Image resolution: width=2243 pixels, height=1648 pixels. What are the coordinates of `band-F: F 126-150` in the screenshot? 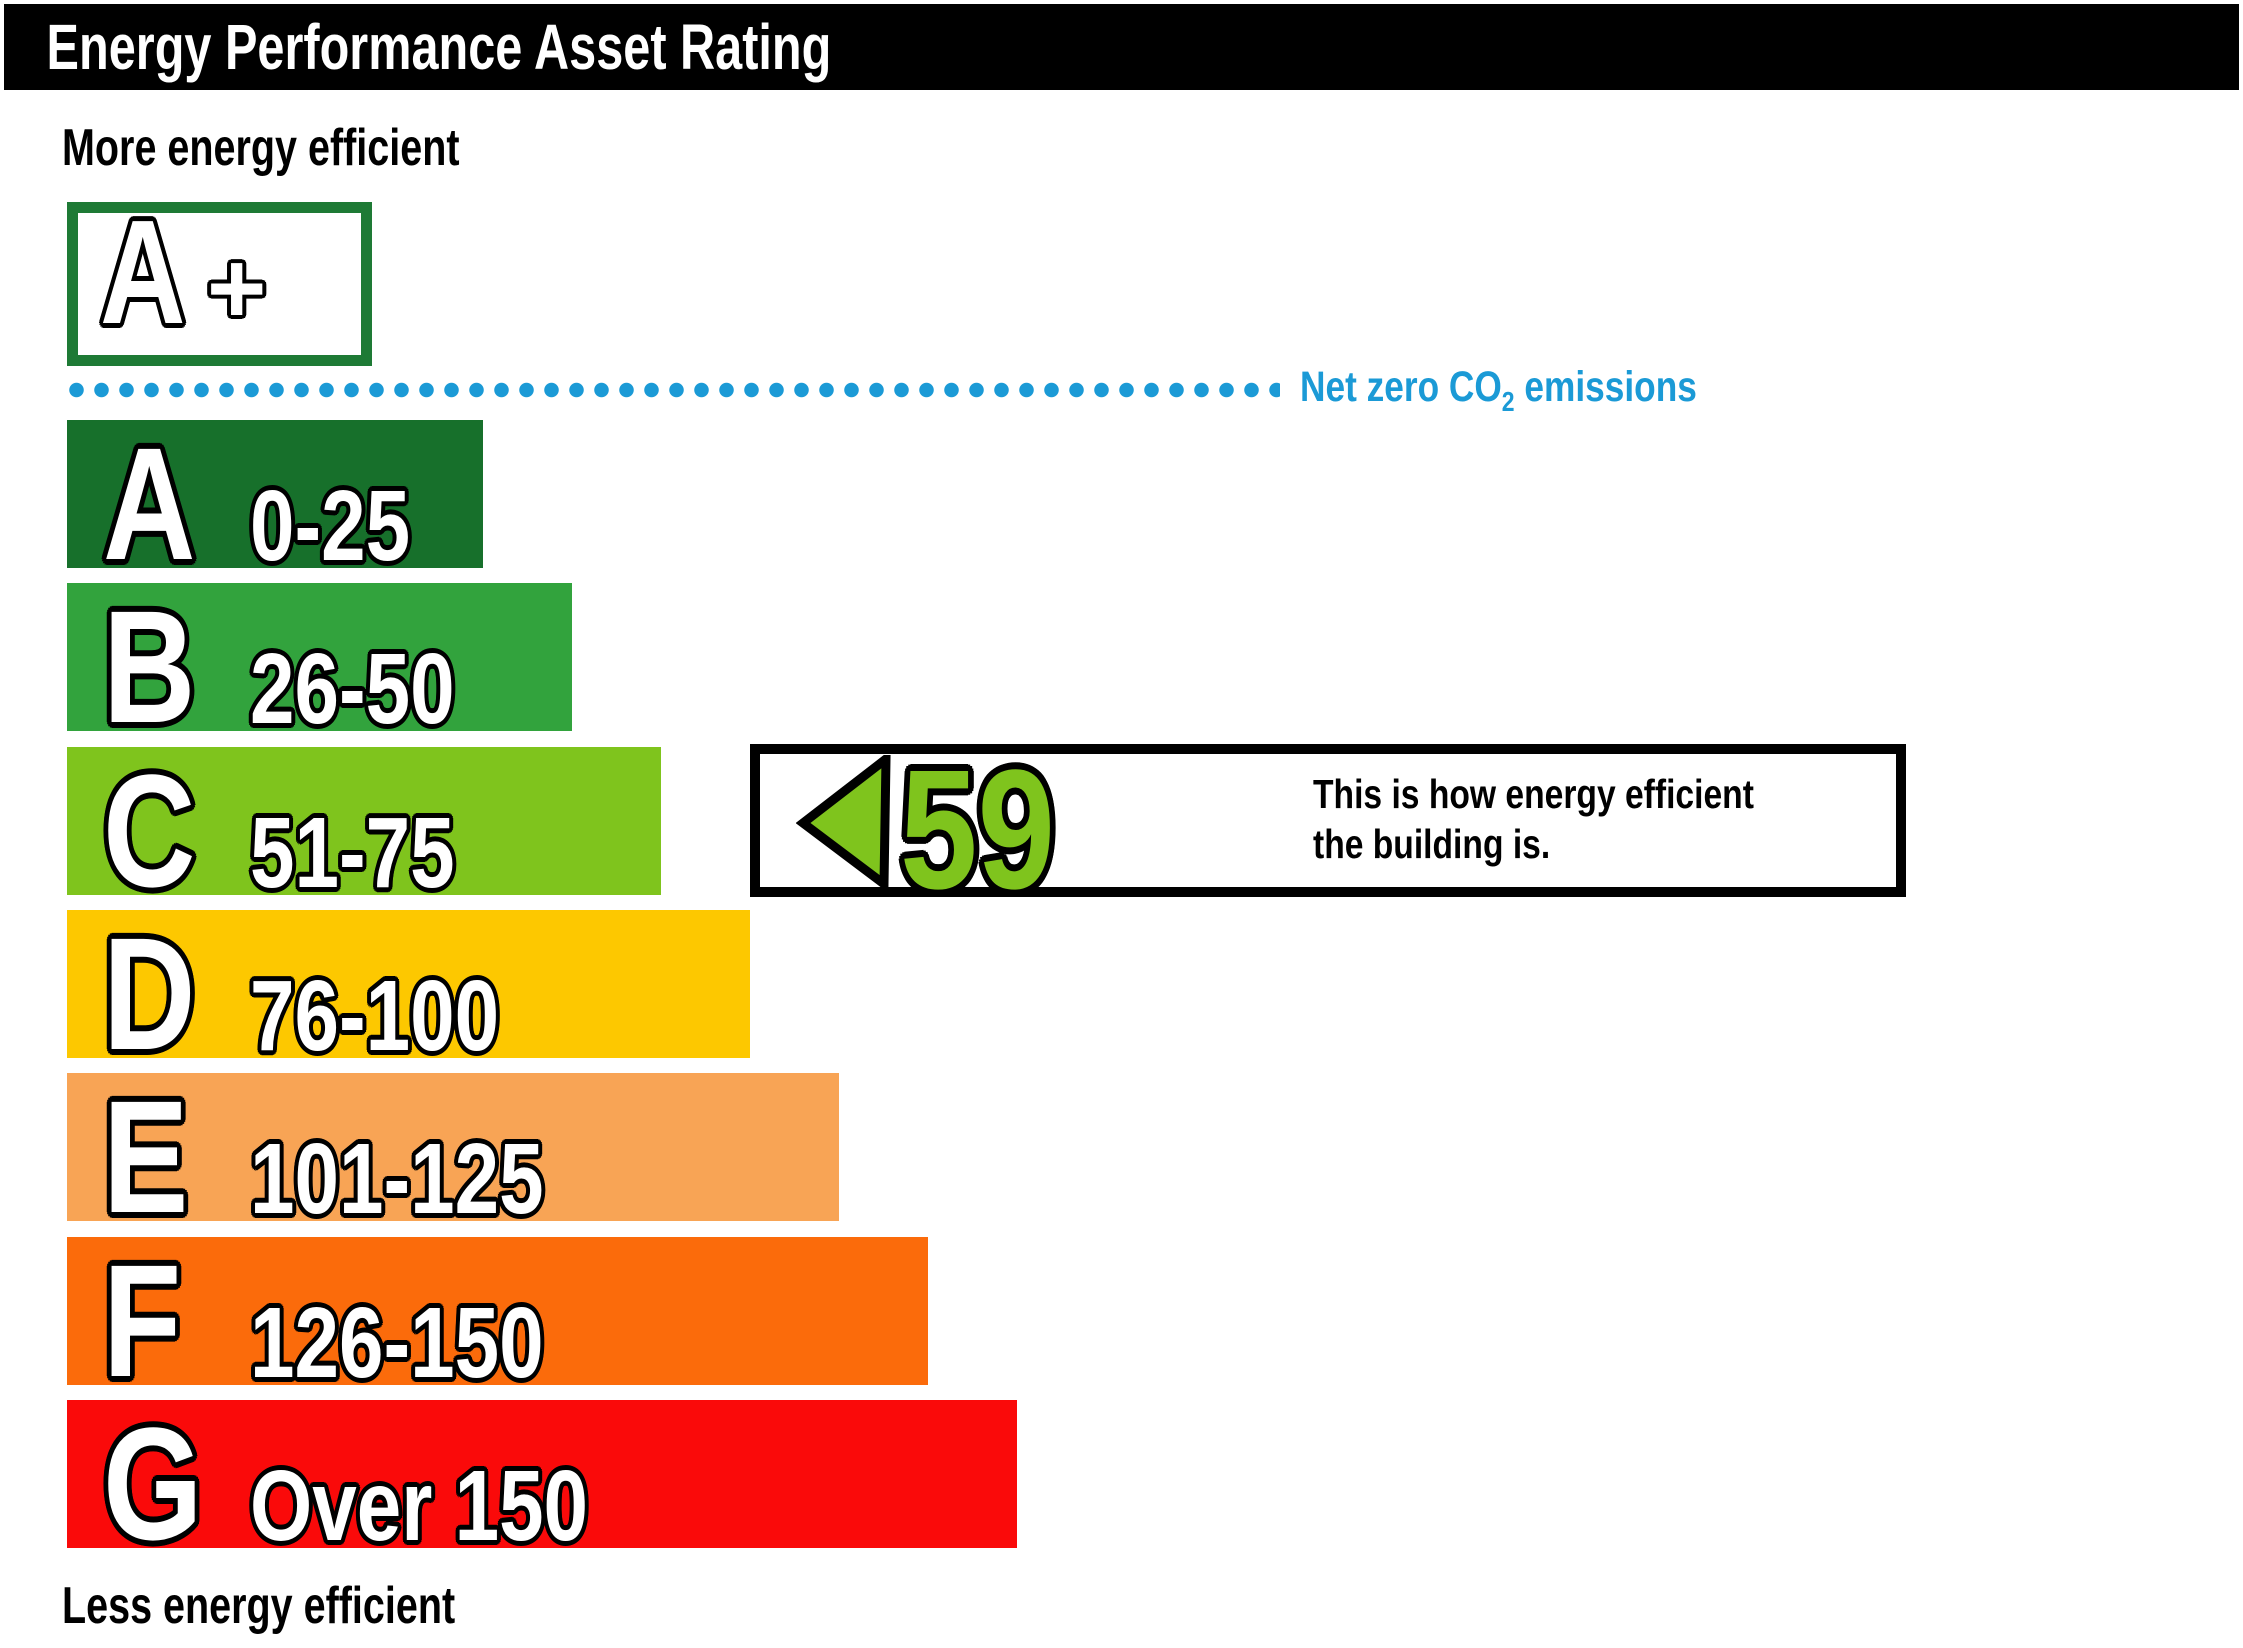 It's located at (497, 1319).